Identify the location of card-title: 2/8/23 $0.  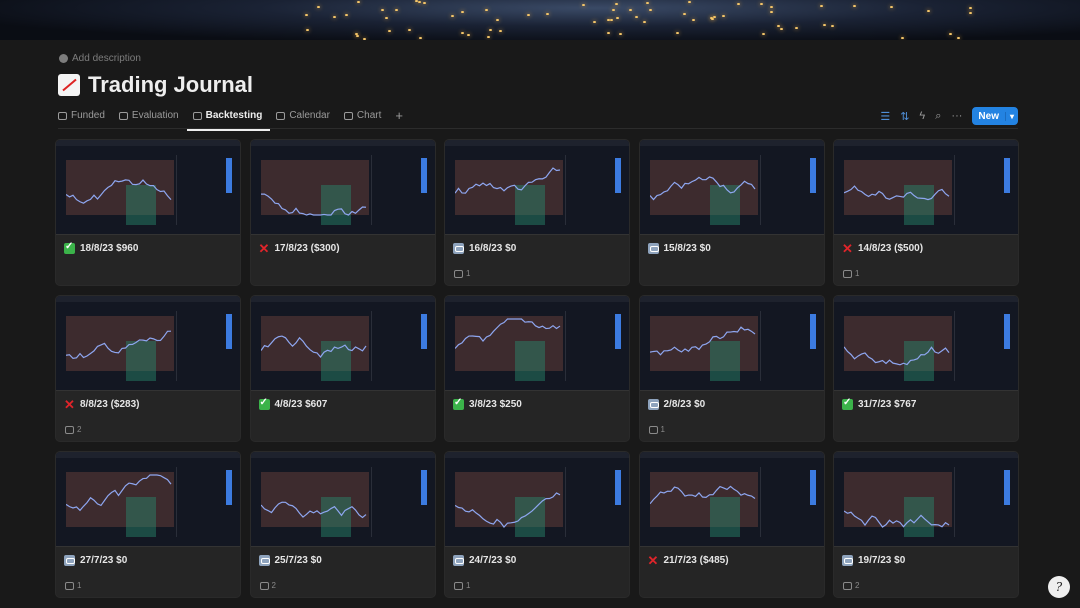
(676, 404).